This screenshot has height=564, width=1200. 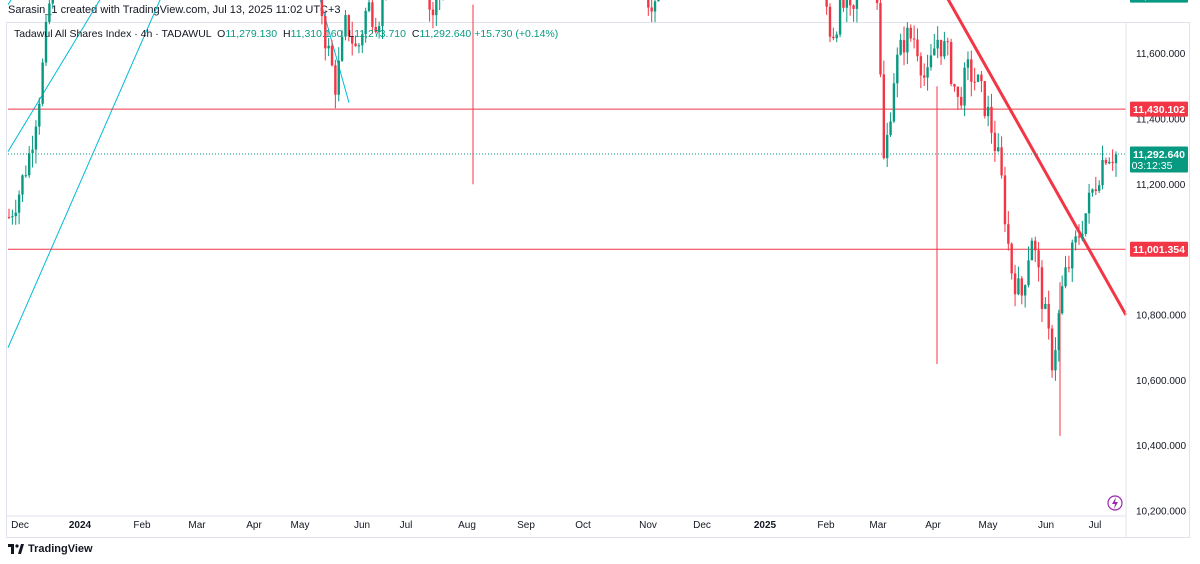 I want to click on alert-bolt-icon, so click(x=1115, y=503).